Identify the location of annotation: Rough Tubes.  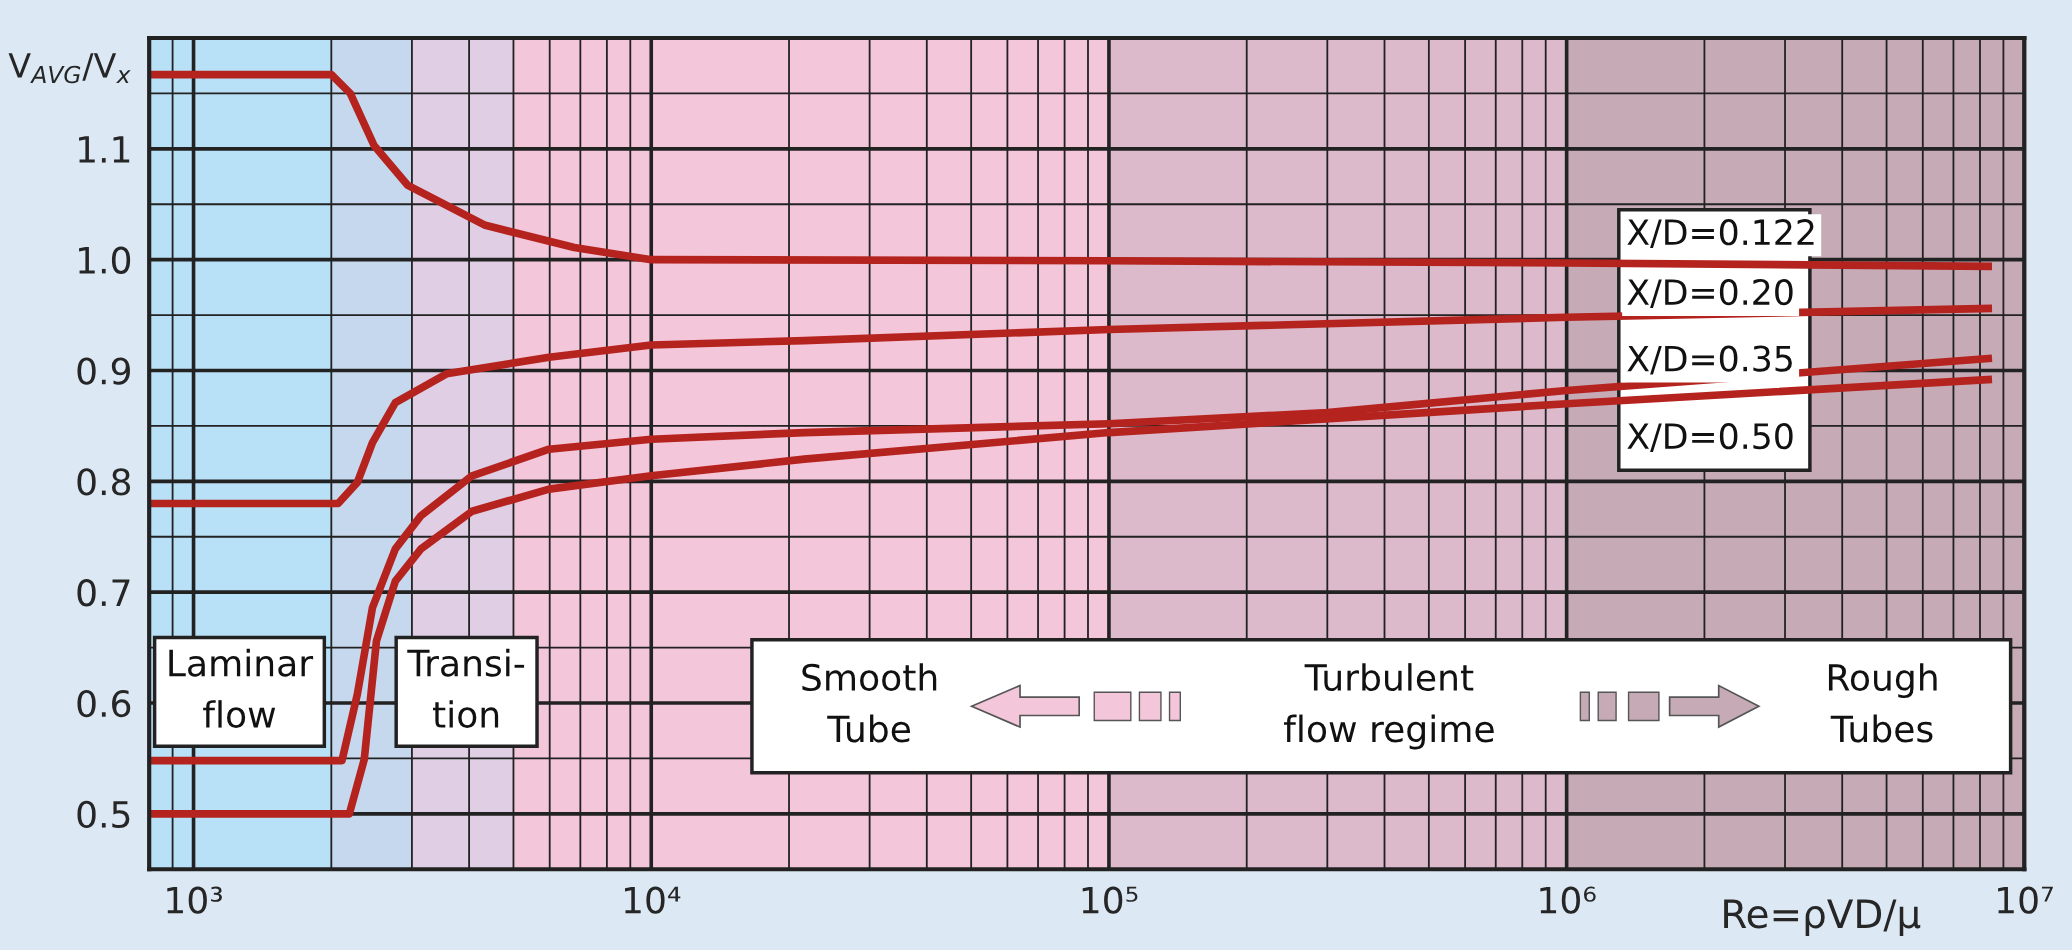
(1882, 703).